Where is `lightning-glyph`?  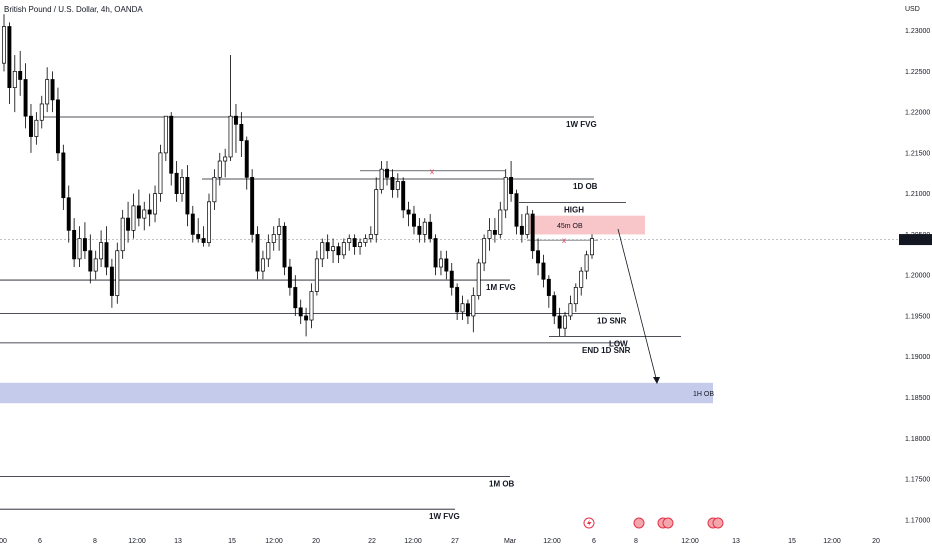
lightning-glyph is located at coordinates (589, 523).